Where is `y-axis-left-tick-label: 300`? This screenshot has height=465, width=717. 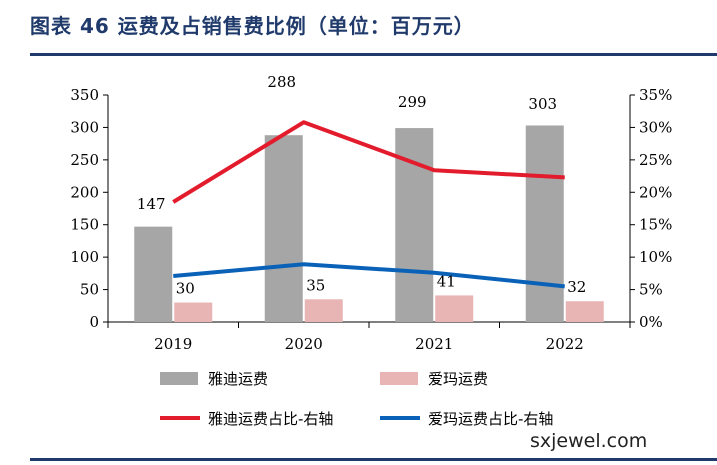 y-axis-left-tick-label: 300 is located at coordinates (84, 127).